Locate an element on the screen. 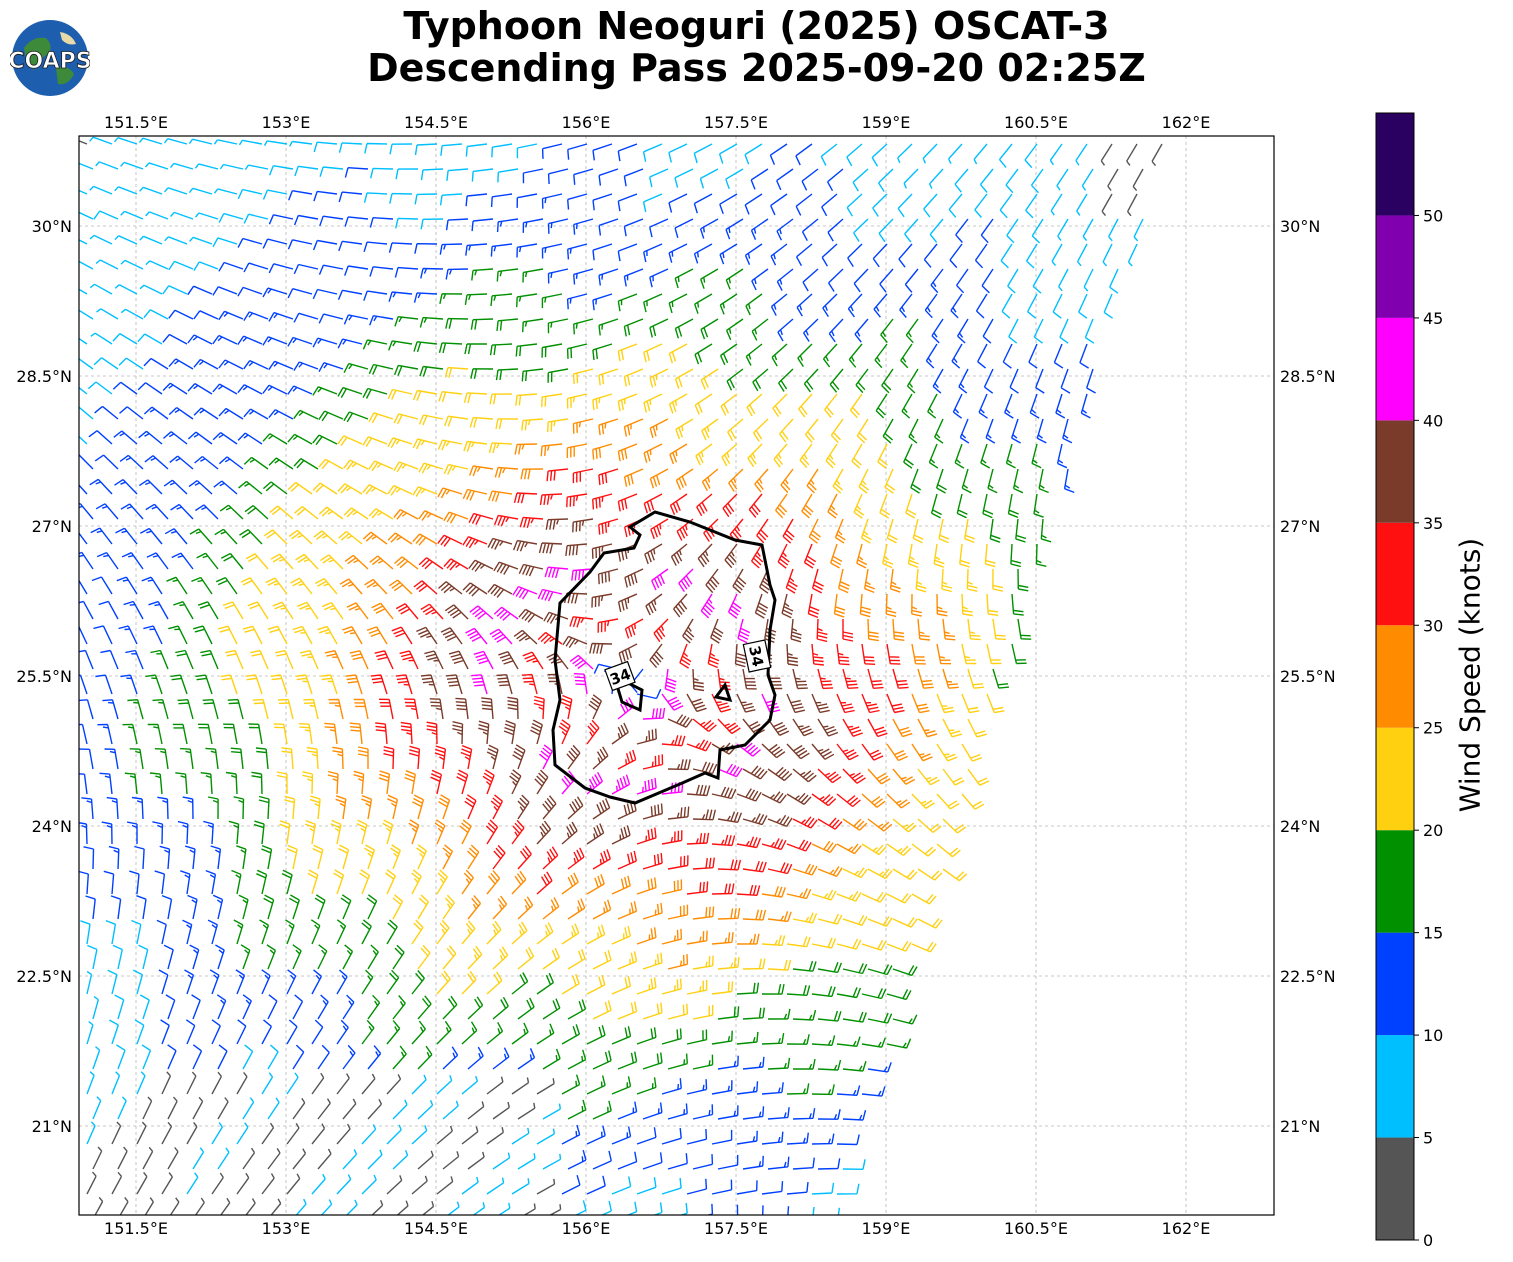 Image resolution: width=1513 pixels, height=1262 pixels. colorbar-bin is located at coordinates (1395, 574).